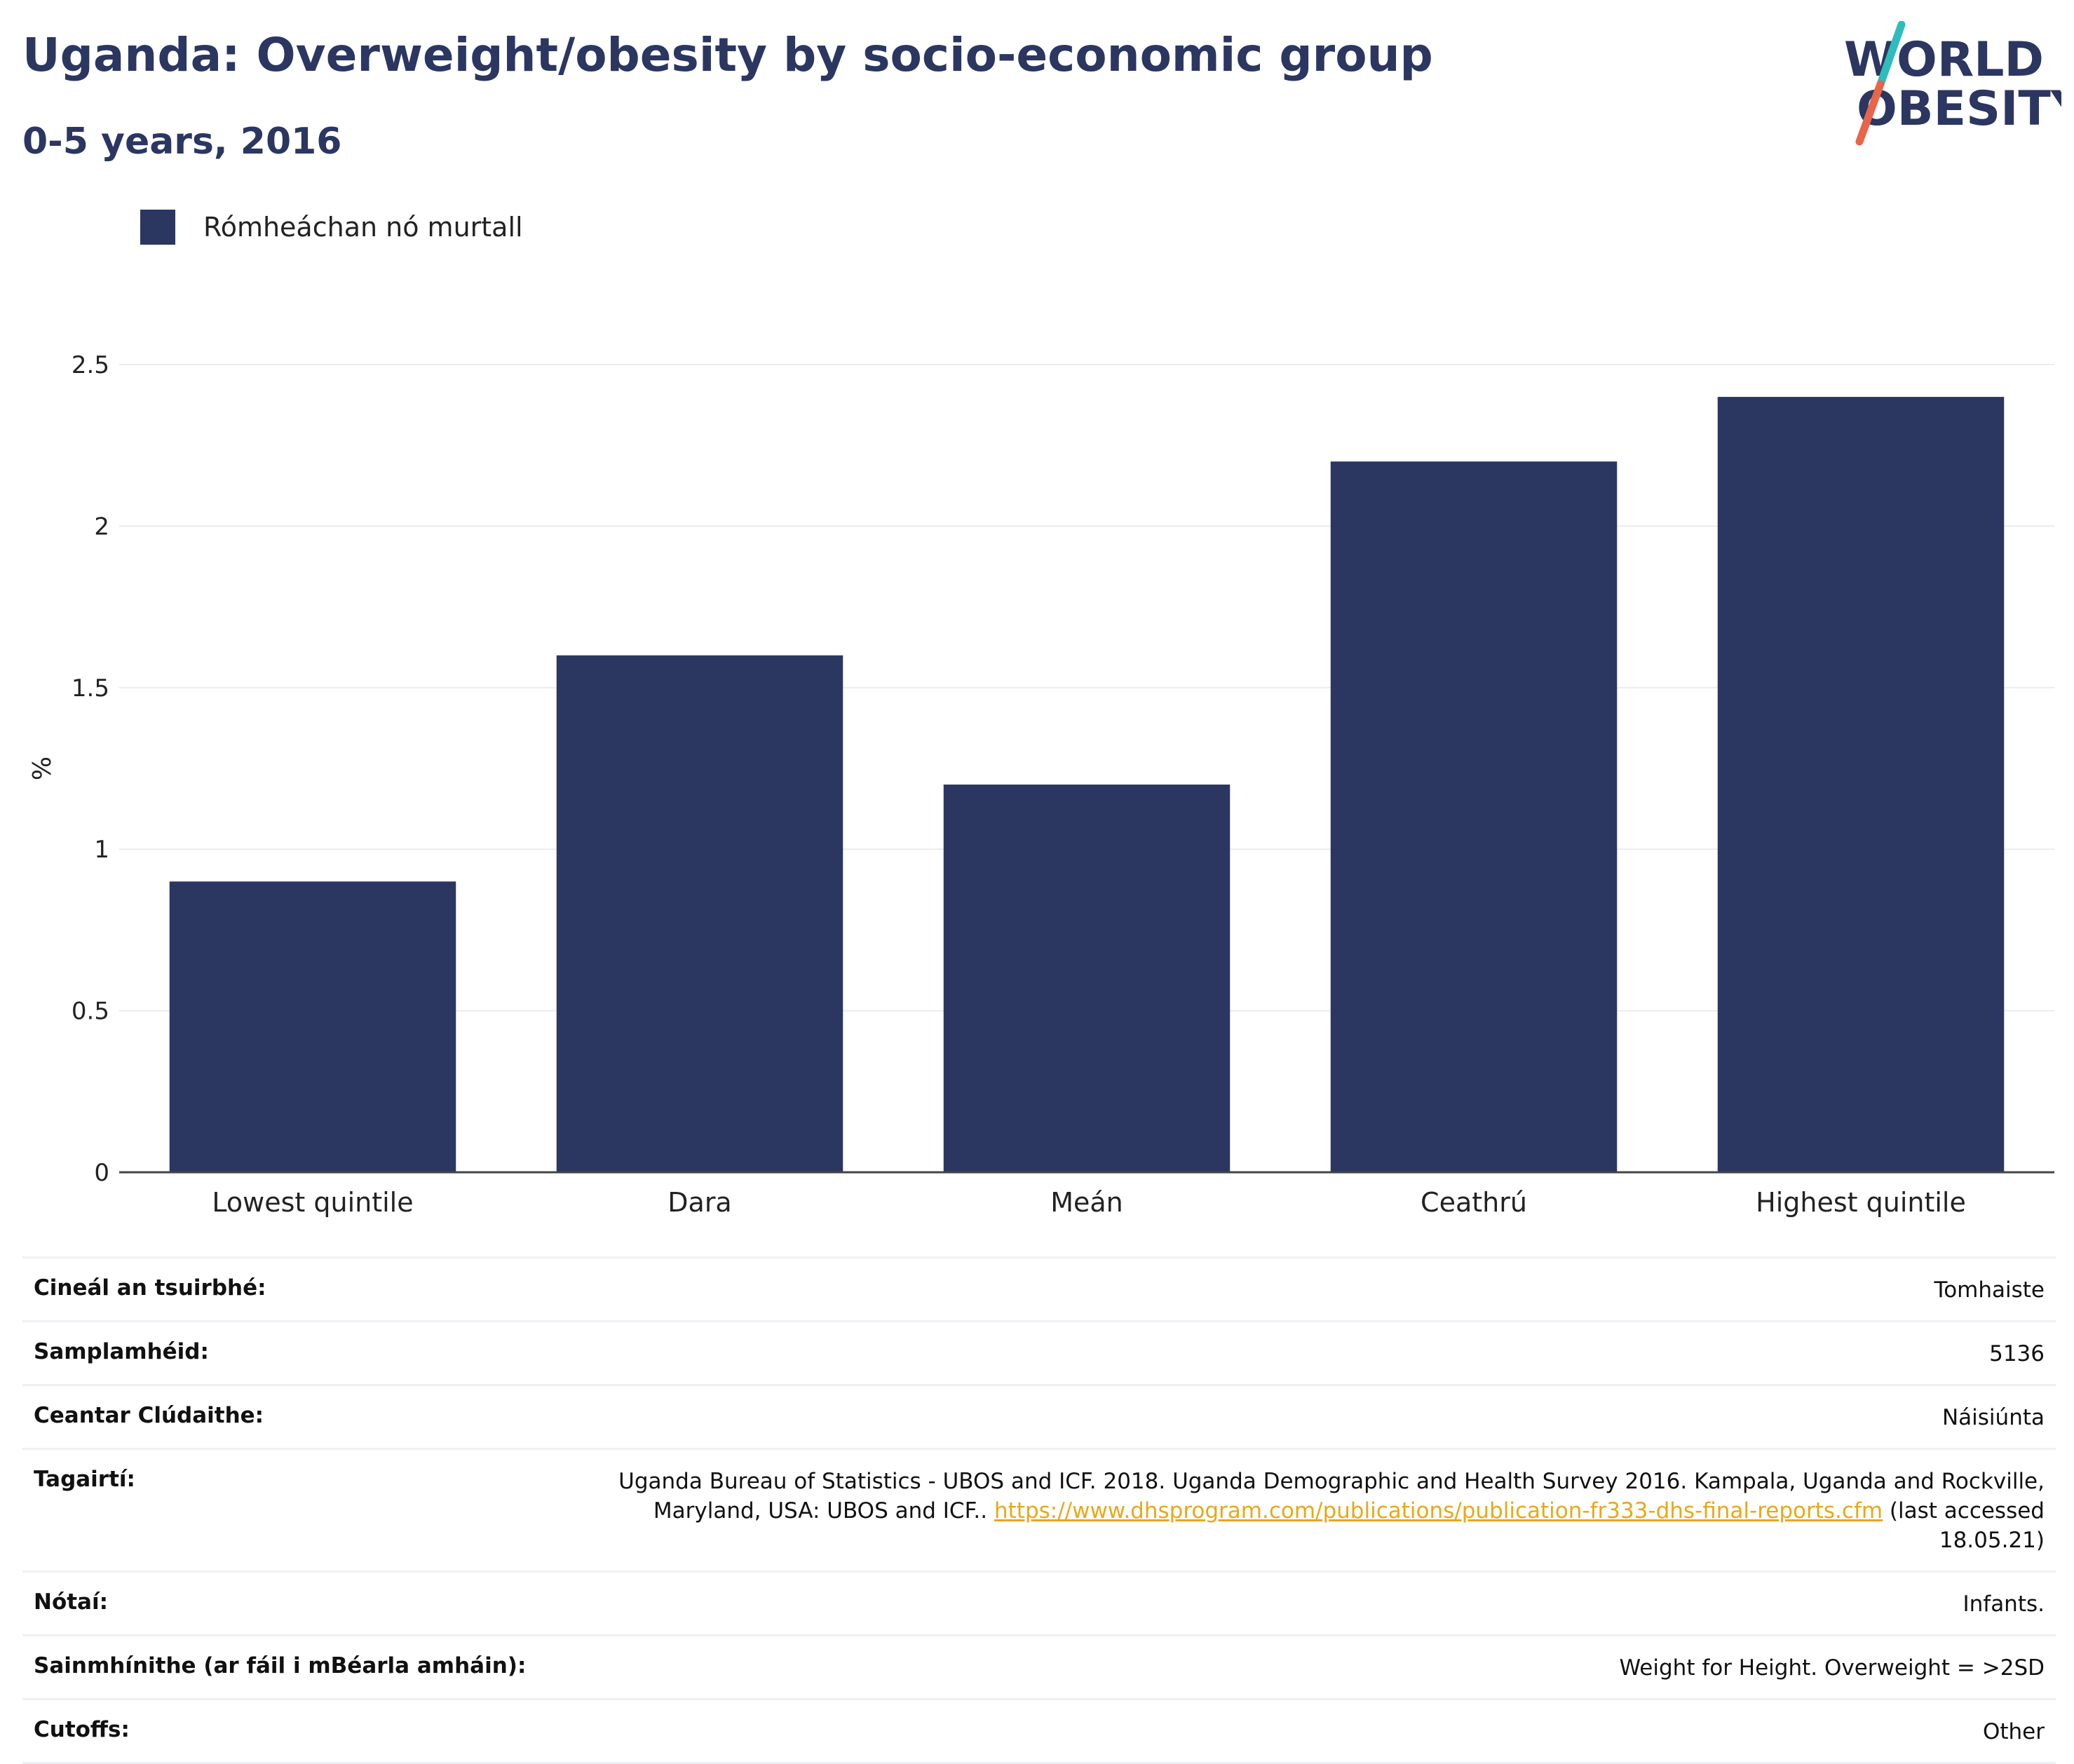 The width and height of the screenshot is (2074, 1764). Describe the element at coordinates (1039, 1290) in the screenshot. I see `meta-row-survey-type: Cineál an tsuirbhé: Tomhaiste` at that location.